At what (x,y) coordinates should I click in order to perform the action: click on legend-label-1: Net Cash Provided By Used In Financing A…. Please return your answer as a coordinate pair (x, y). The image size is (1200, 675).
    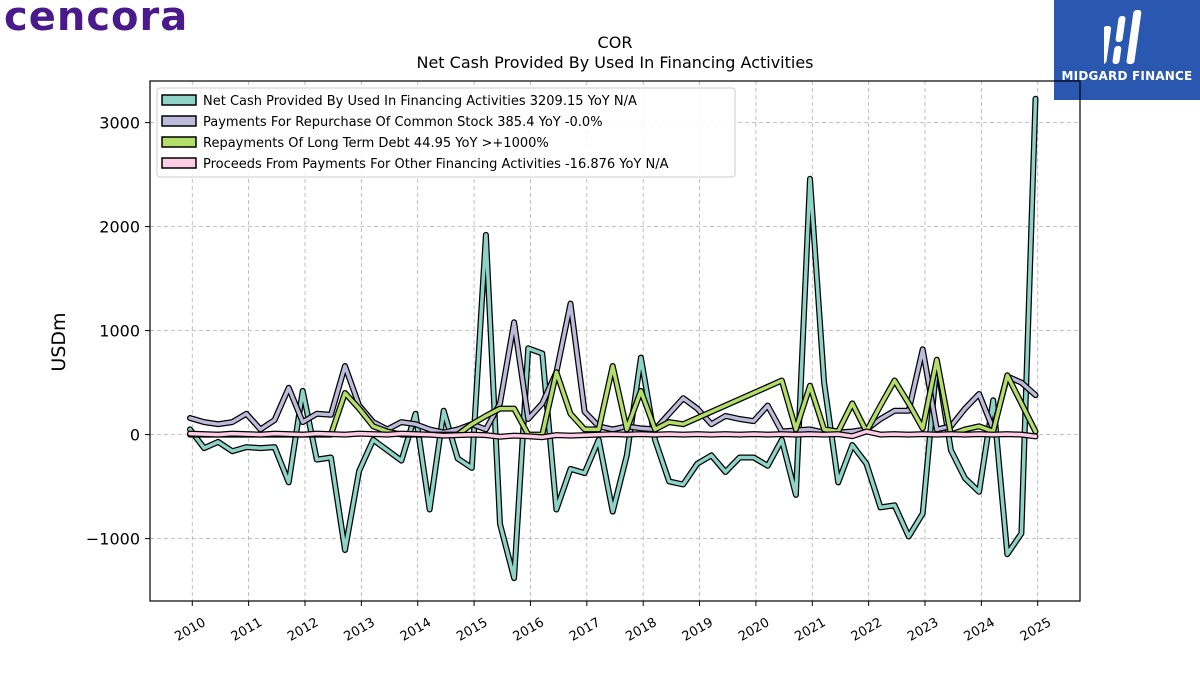
    Looking at the image, I should click on (420, 101).